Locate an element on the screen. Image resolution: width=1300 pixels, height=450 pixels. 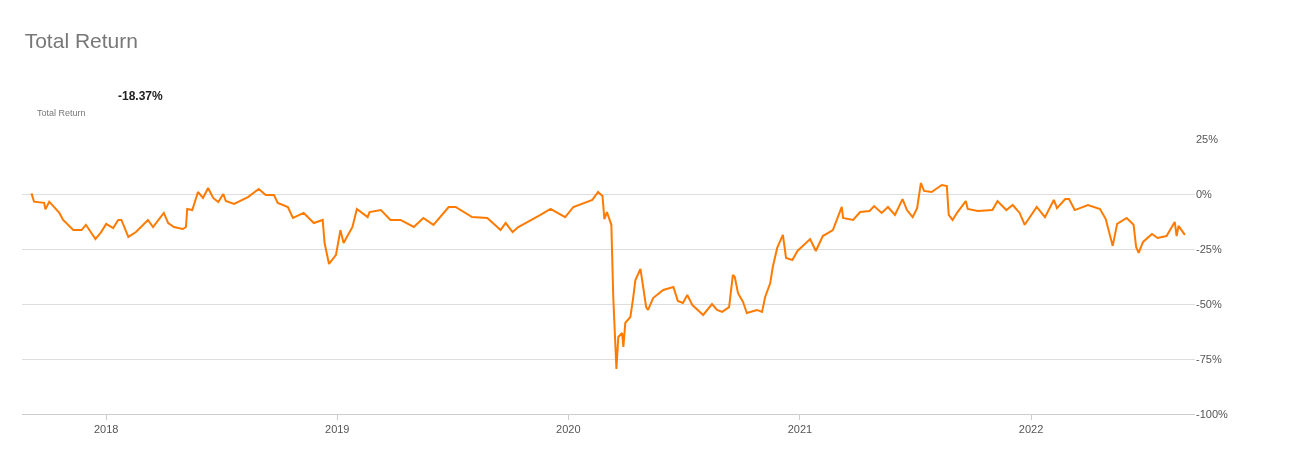
text: Total Return is located at coordinates (61, 113).